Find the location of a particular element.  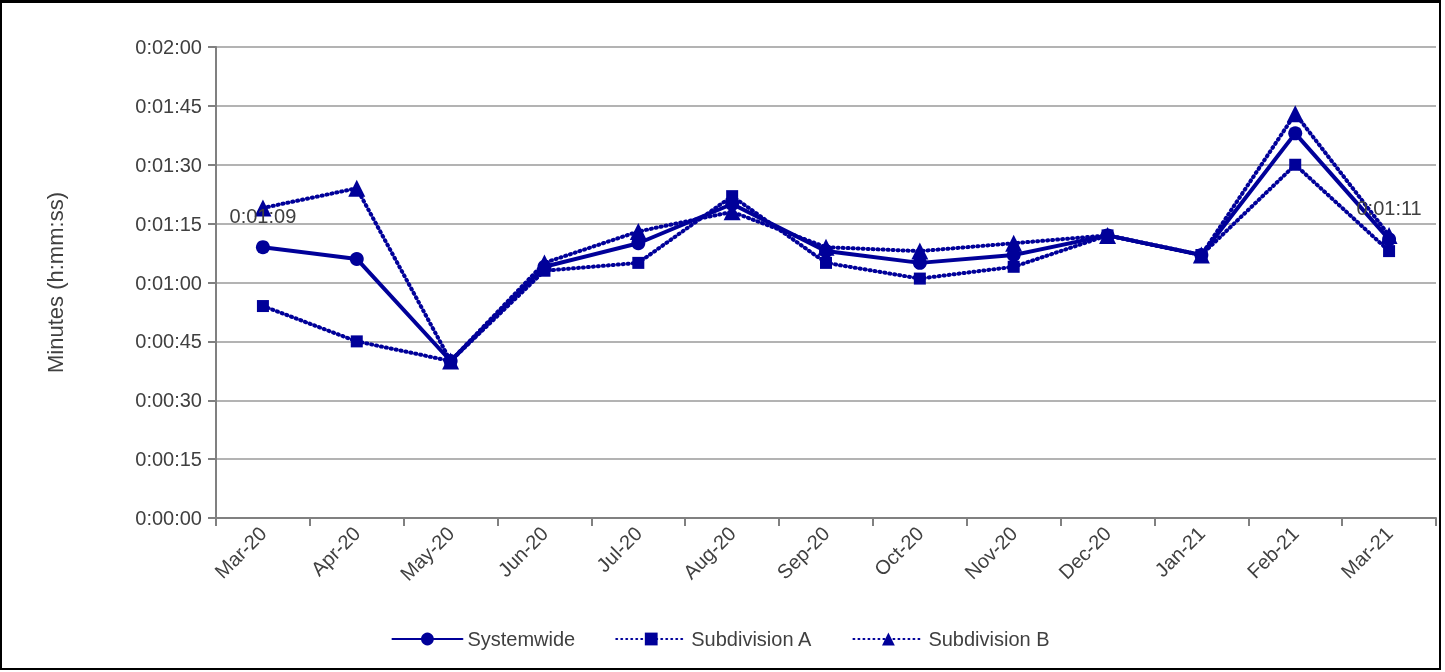

y-tick-label: 0:01:45 is located at coordinates (168, 105).